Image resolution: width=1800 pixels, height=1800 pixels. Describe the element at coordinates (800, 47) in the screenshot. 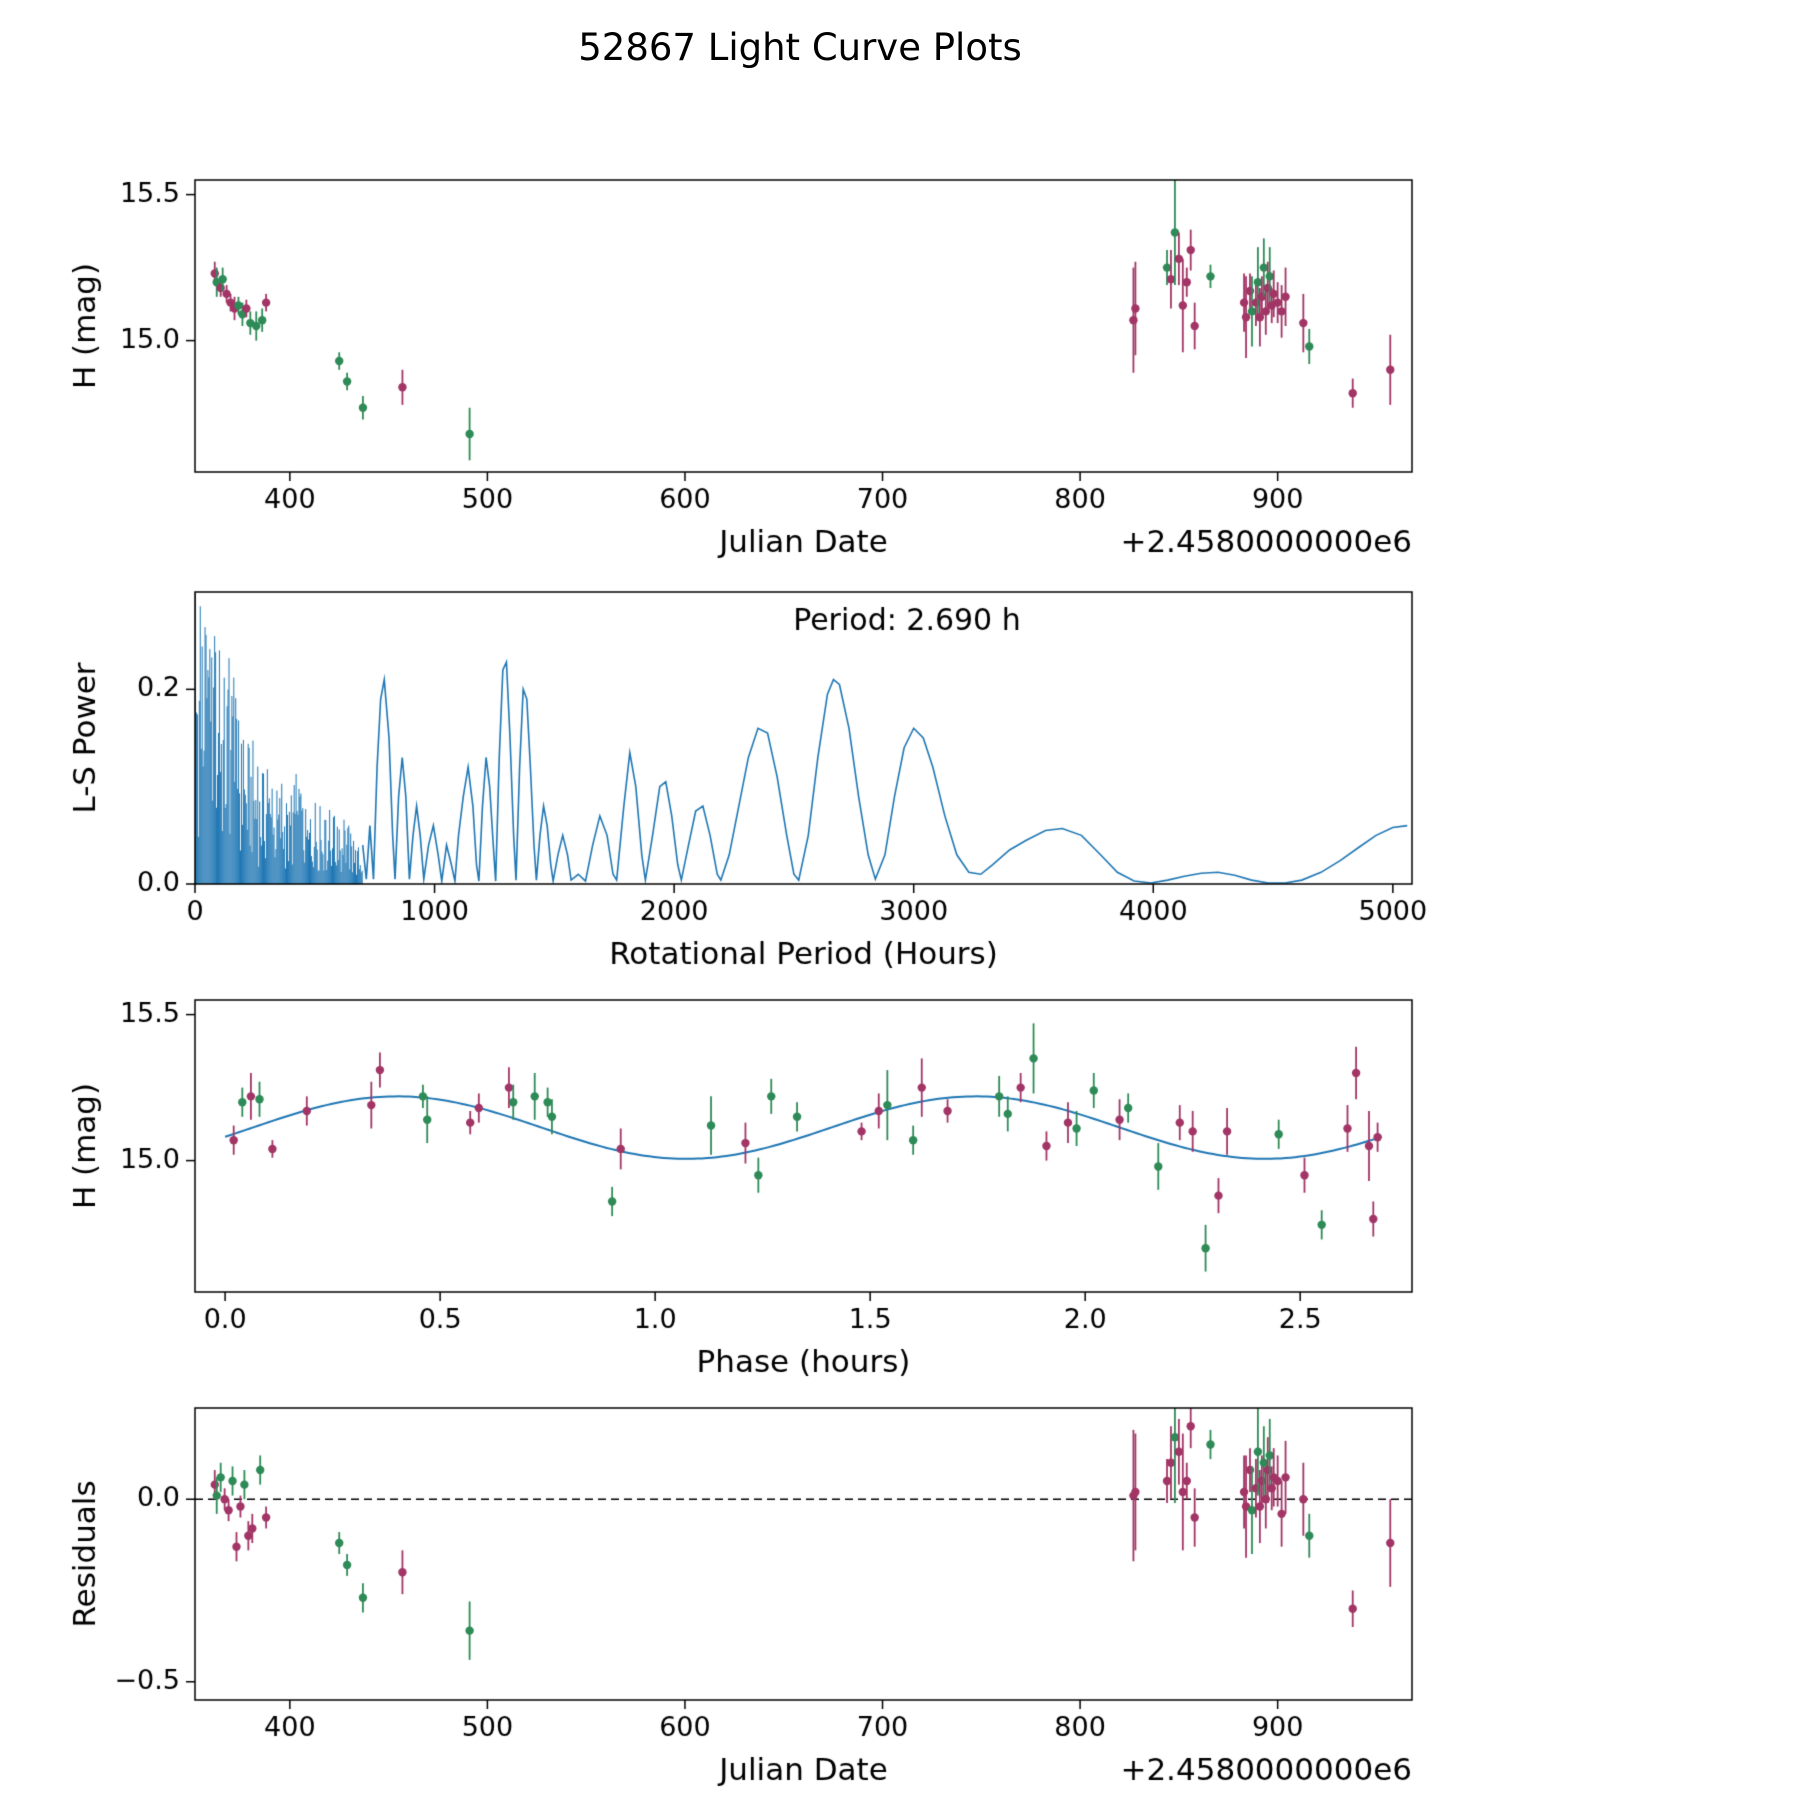

I see `figure-title: 52867 Light Curve Plots` at that location.